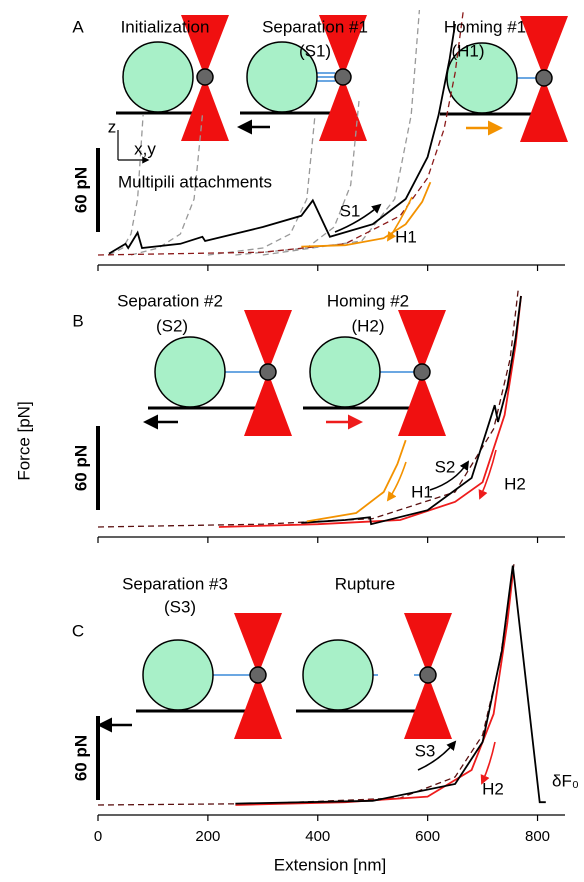 This screenshot has height=882, width=584. I want to click on annotation: (H1), so click(467, 50).